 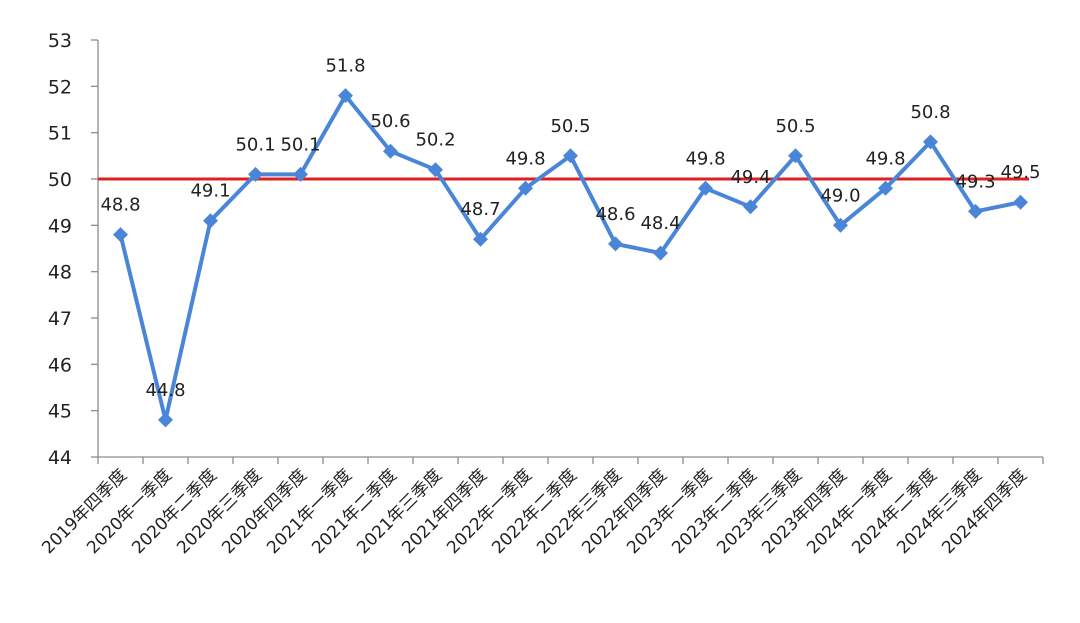 I want to click on data-label: 49.5, so click(x=1020, y=172).